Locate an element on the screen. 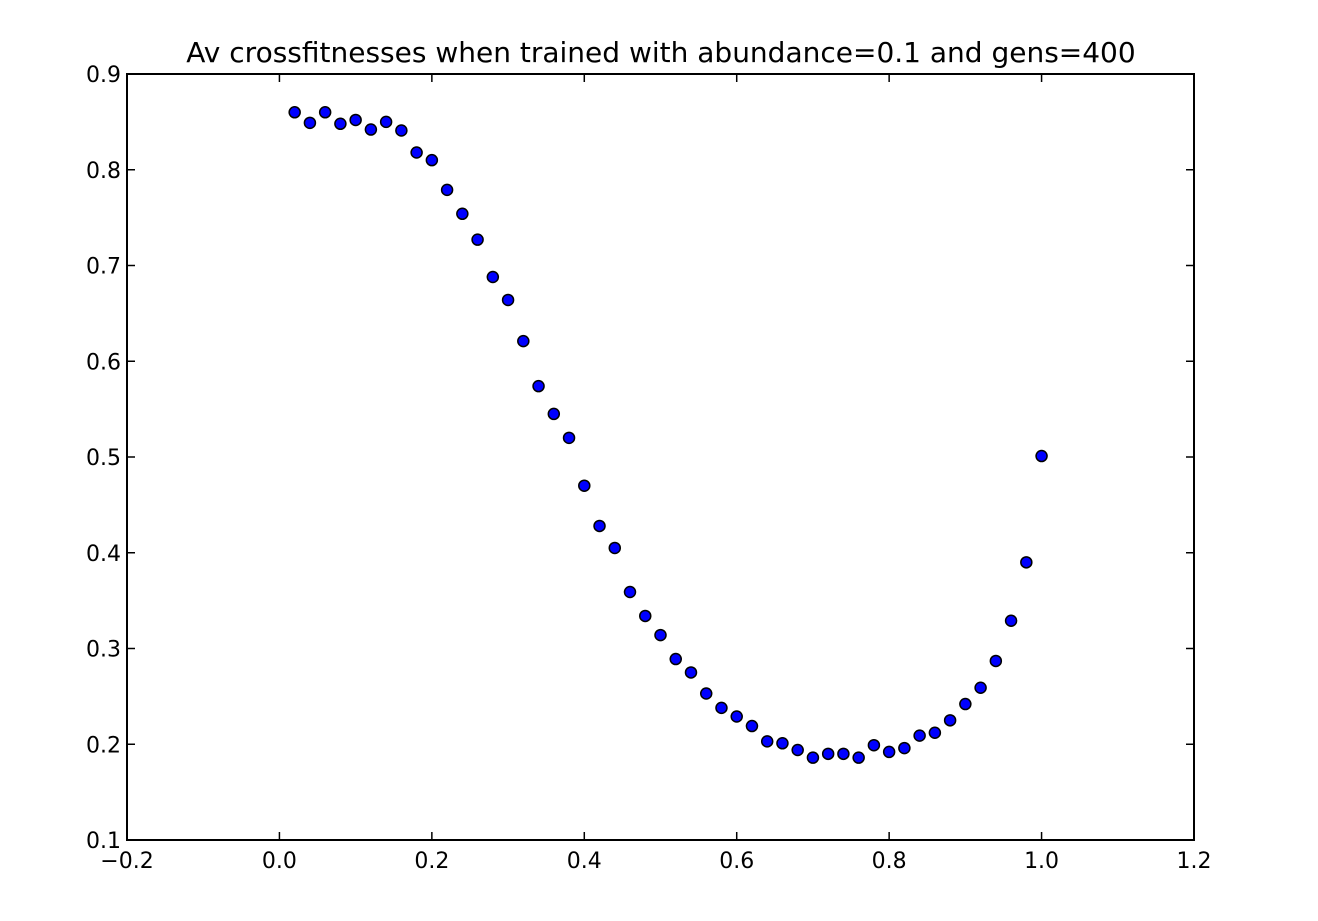 This screenshot has width=1318, height=921. x-tick-label: −0.2 is located at coordinates (126, 861).